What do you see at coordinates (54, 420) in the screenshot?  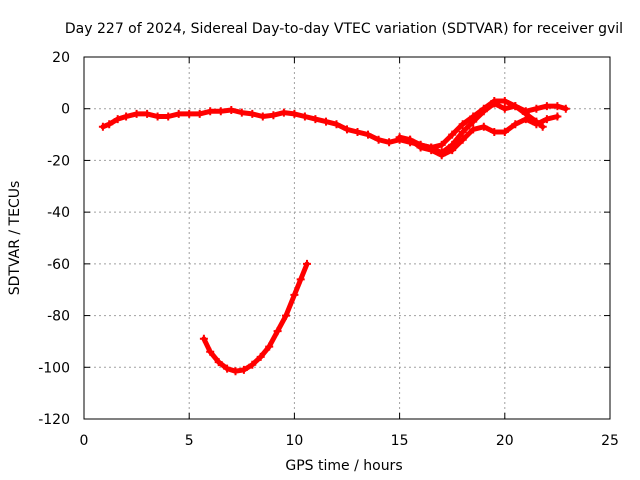 I see `y-tick-label: -120` at bounding box center [54, 420].